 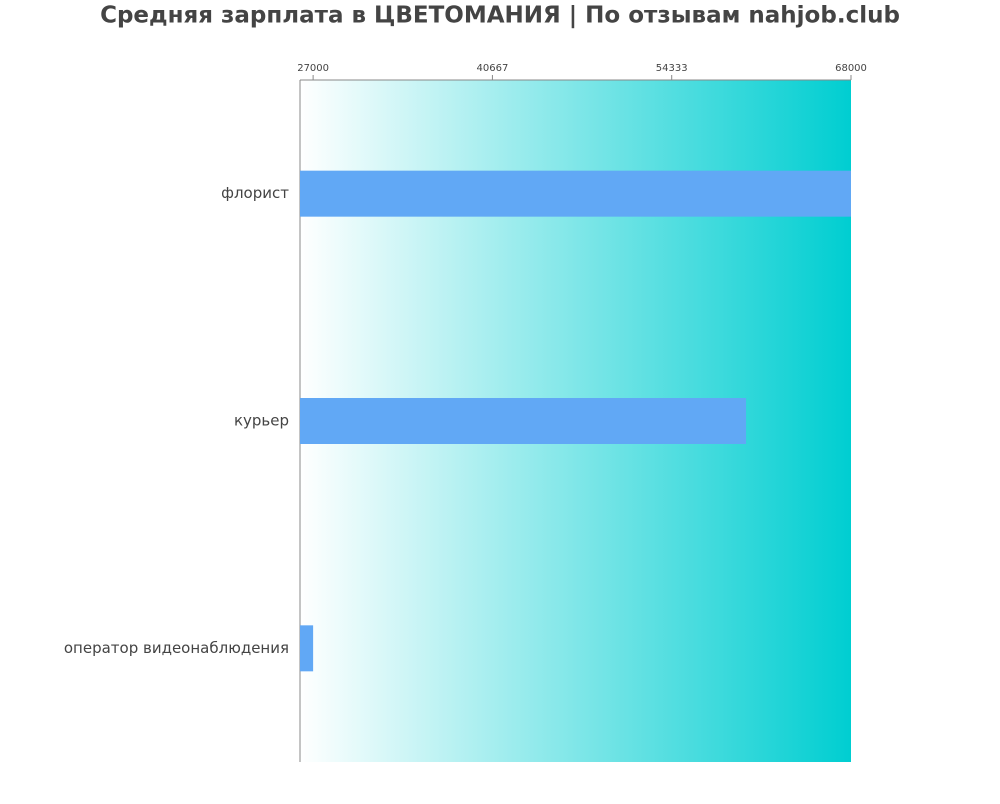 I want to click on y-tick-label: флорист, so click(x=255, y=193).